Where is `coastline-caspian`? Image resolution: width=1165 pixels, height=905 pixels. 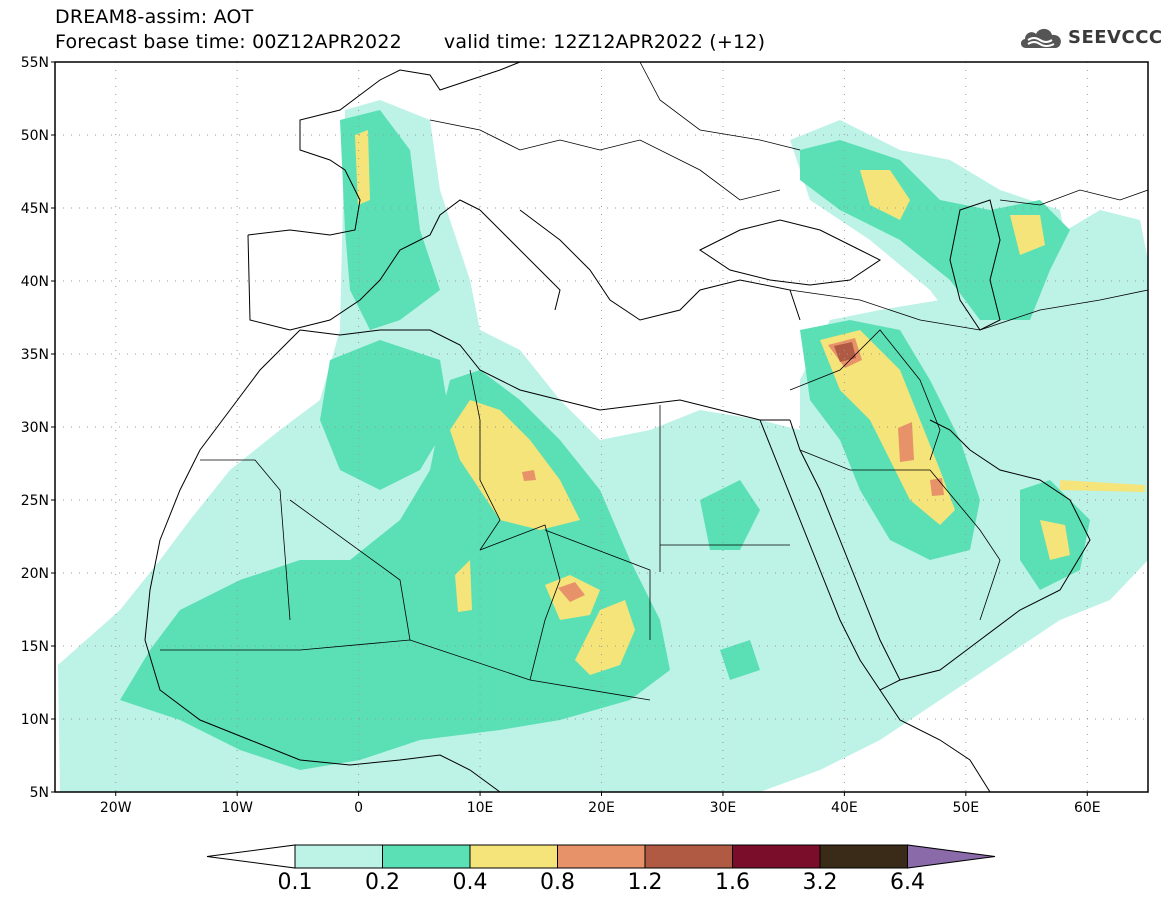
coastline-caspian is located at coordinates (975, 265).